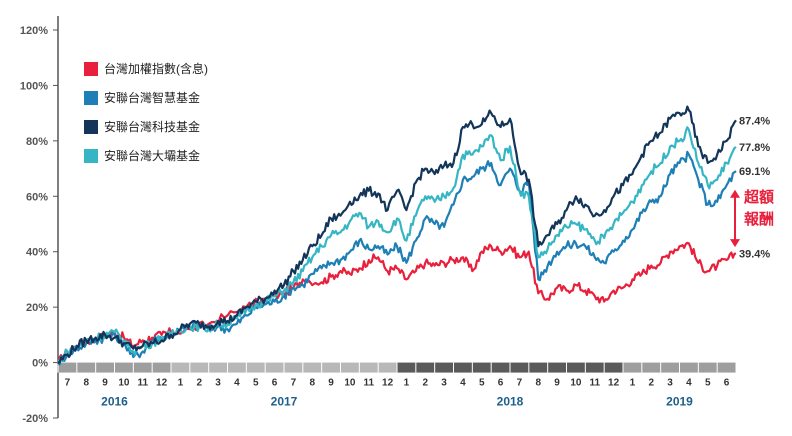 The image size is (792, 436). I want to click on excess-return-annotation: 超額 報酬, so click(752, 218).